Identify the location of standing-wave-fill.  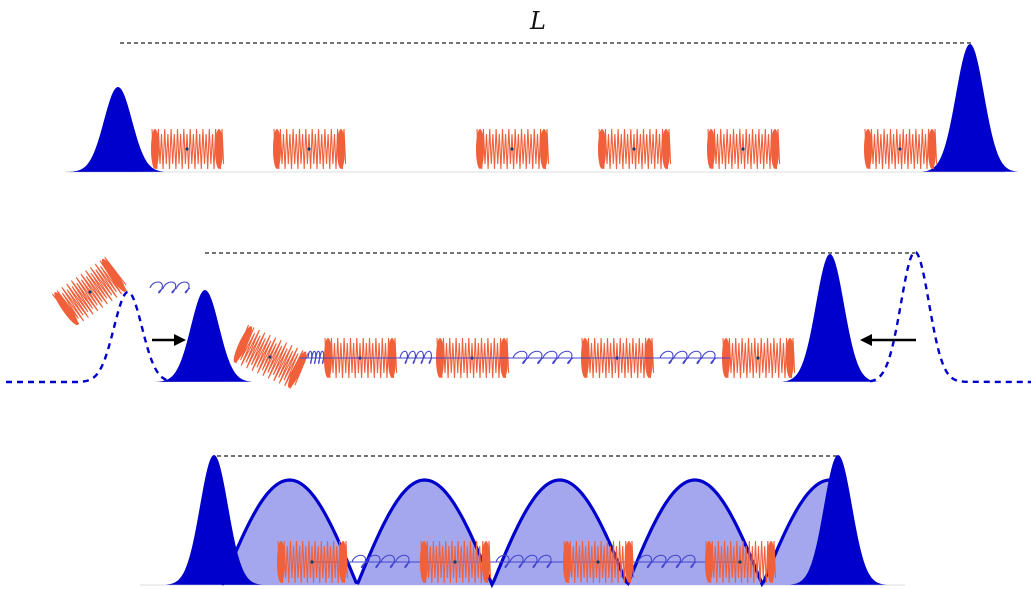
(526, 532).